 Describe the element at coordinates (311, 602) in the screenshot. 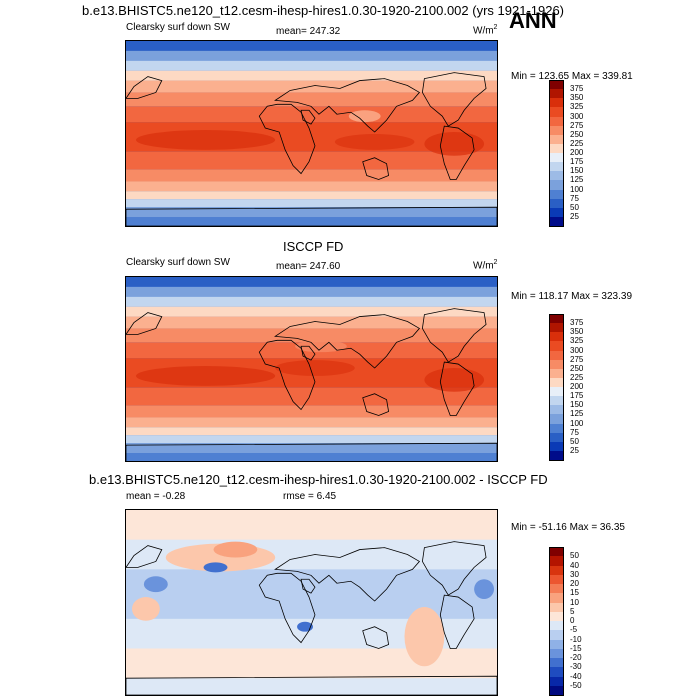

I see `panel3-map-svg` at that location.